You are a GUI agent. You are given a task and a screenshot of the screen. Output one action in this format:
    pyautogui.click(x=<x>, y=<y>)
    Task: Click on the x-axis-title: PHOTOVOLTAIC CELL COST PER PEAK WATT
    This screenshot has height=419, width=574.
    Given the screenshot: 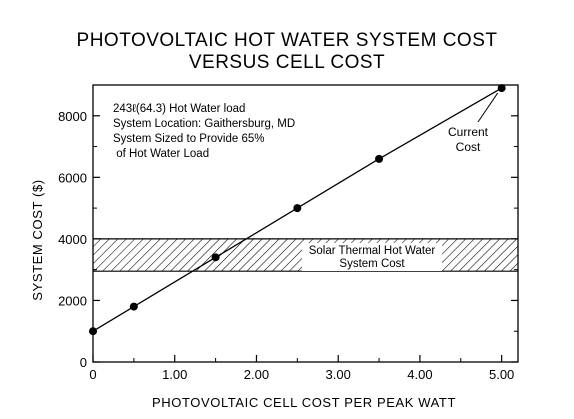 What is the action you would take?
    pyautogui.click(x=304, y=402)
    